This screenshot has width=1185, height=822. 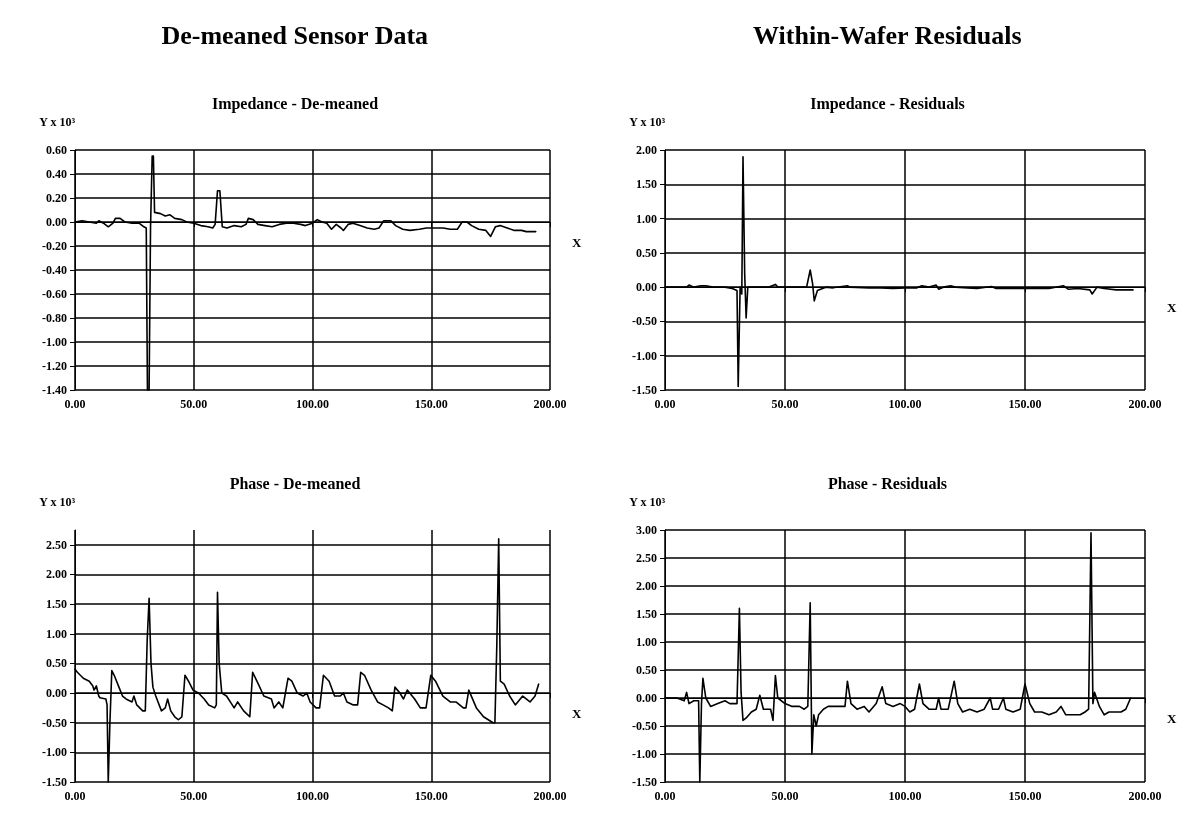 What do you see at coordinates (887, 483) in the screenshot?
I see `chart-title: Phase - Residuals` at bounding box center [887, 483].